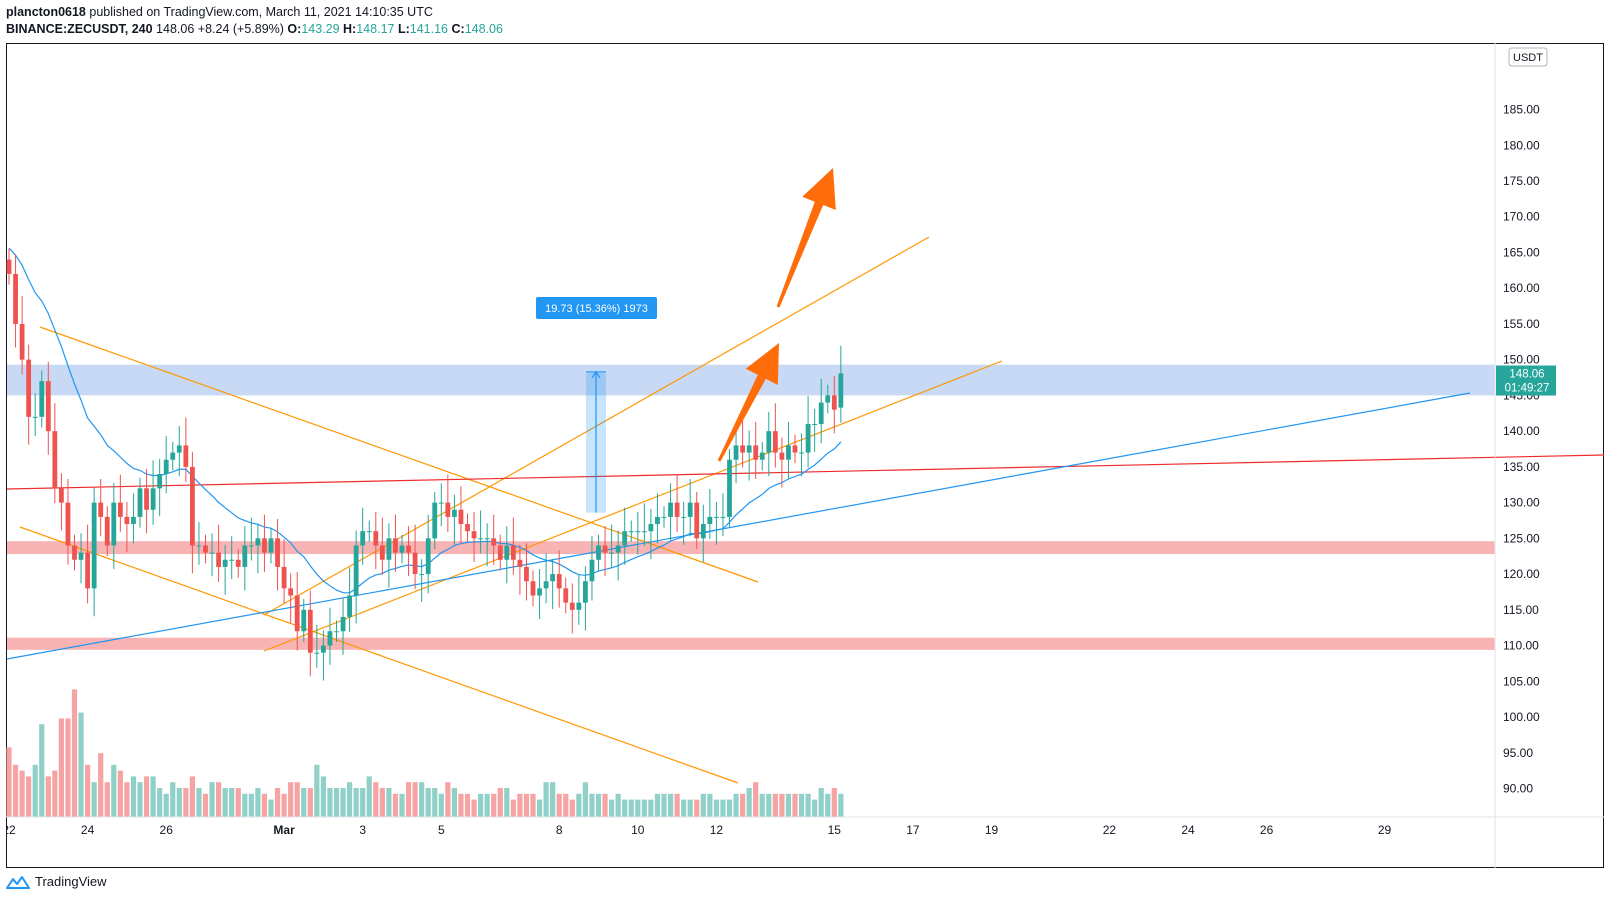 The height and width of the screenshot is (904, 1610). I want to click on last-price-label: 148.06, so click(1526, 375).